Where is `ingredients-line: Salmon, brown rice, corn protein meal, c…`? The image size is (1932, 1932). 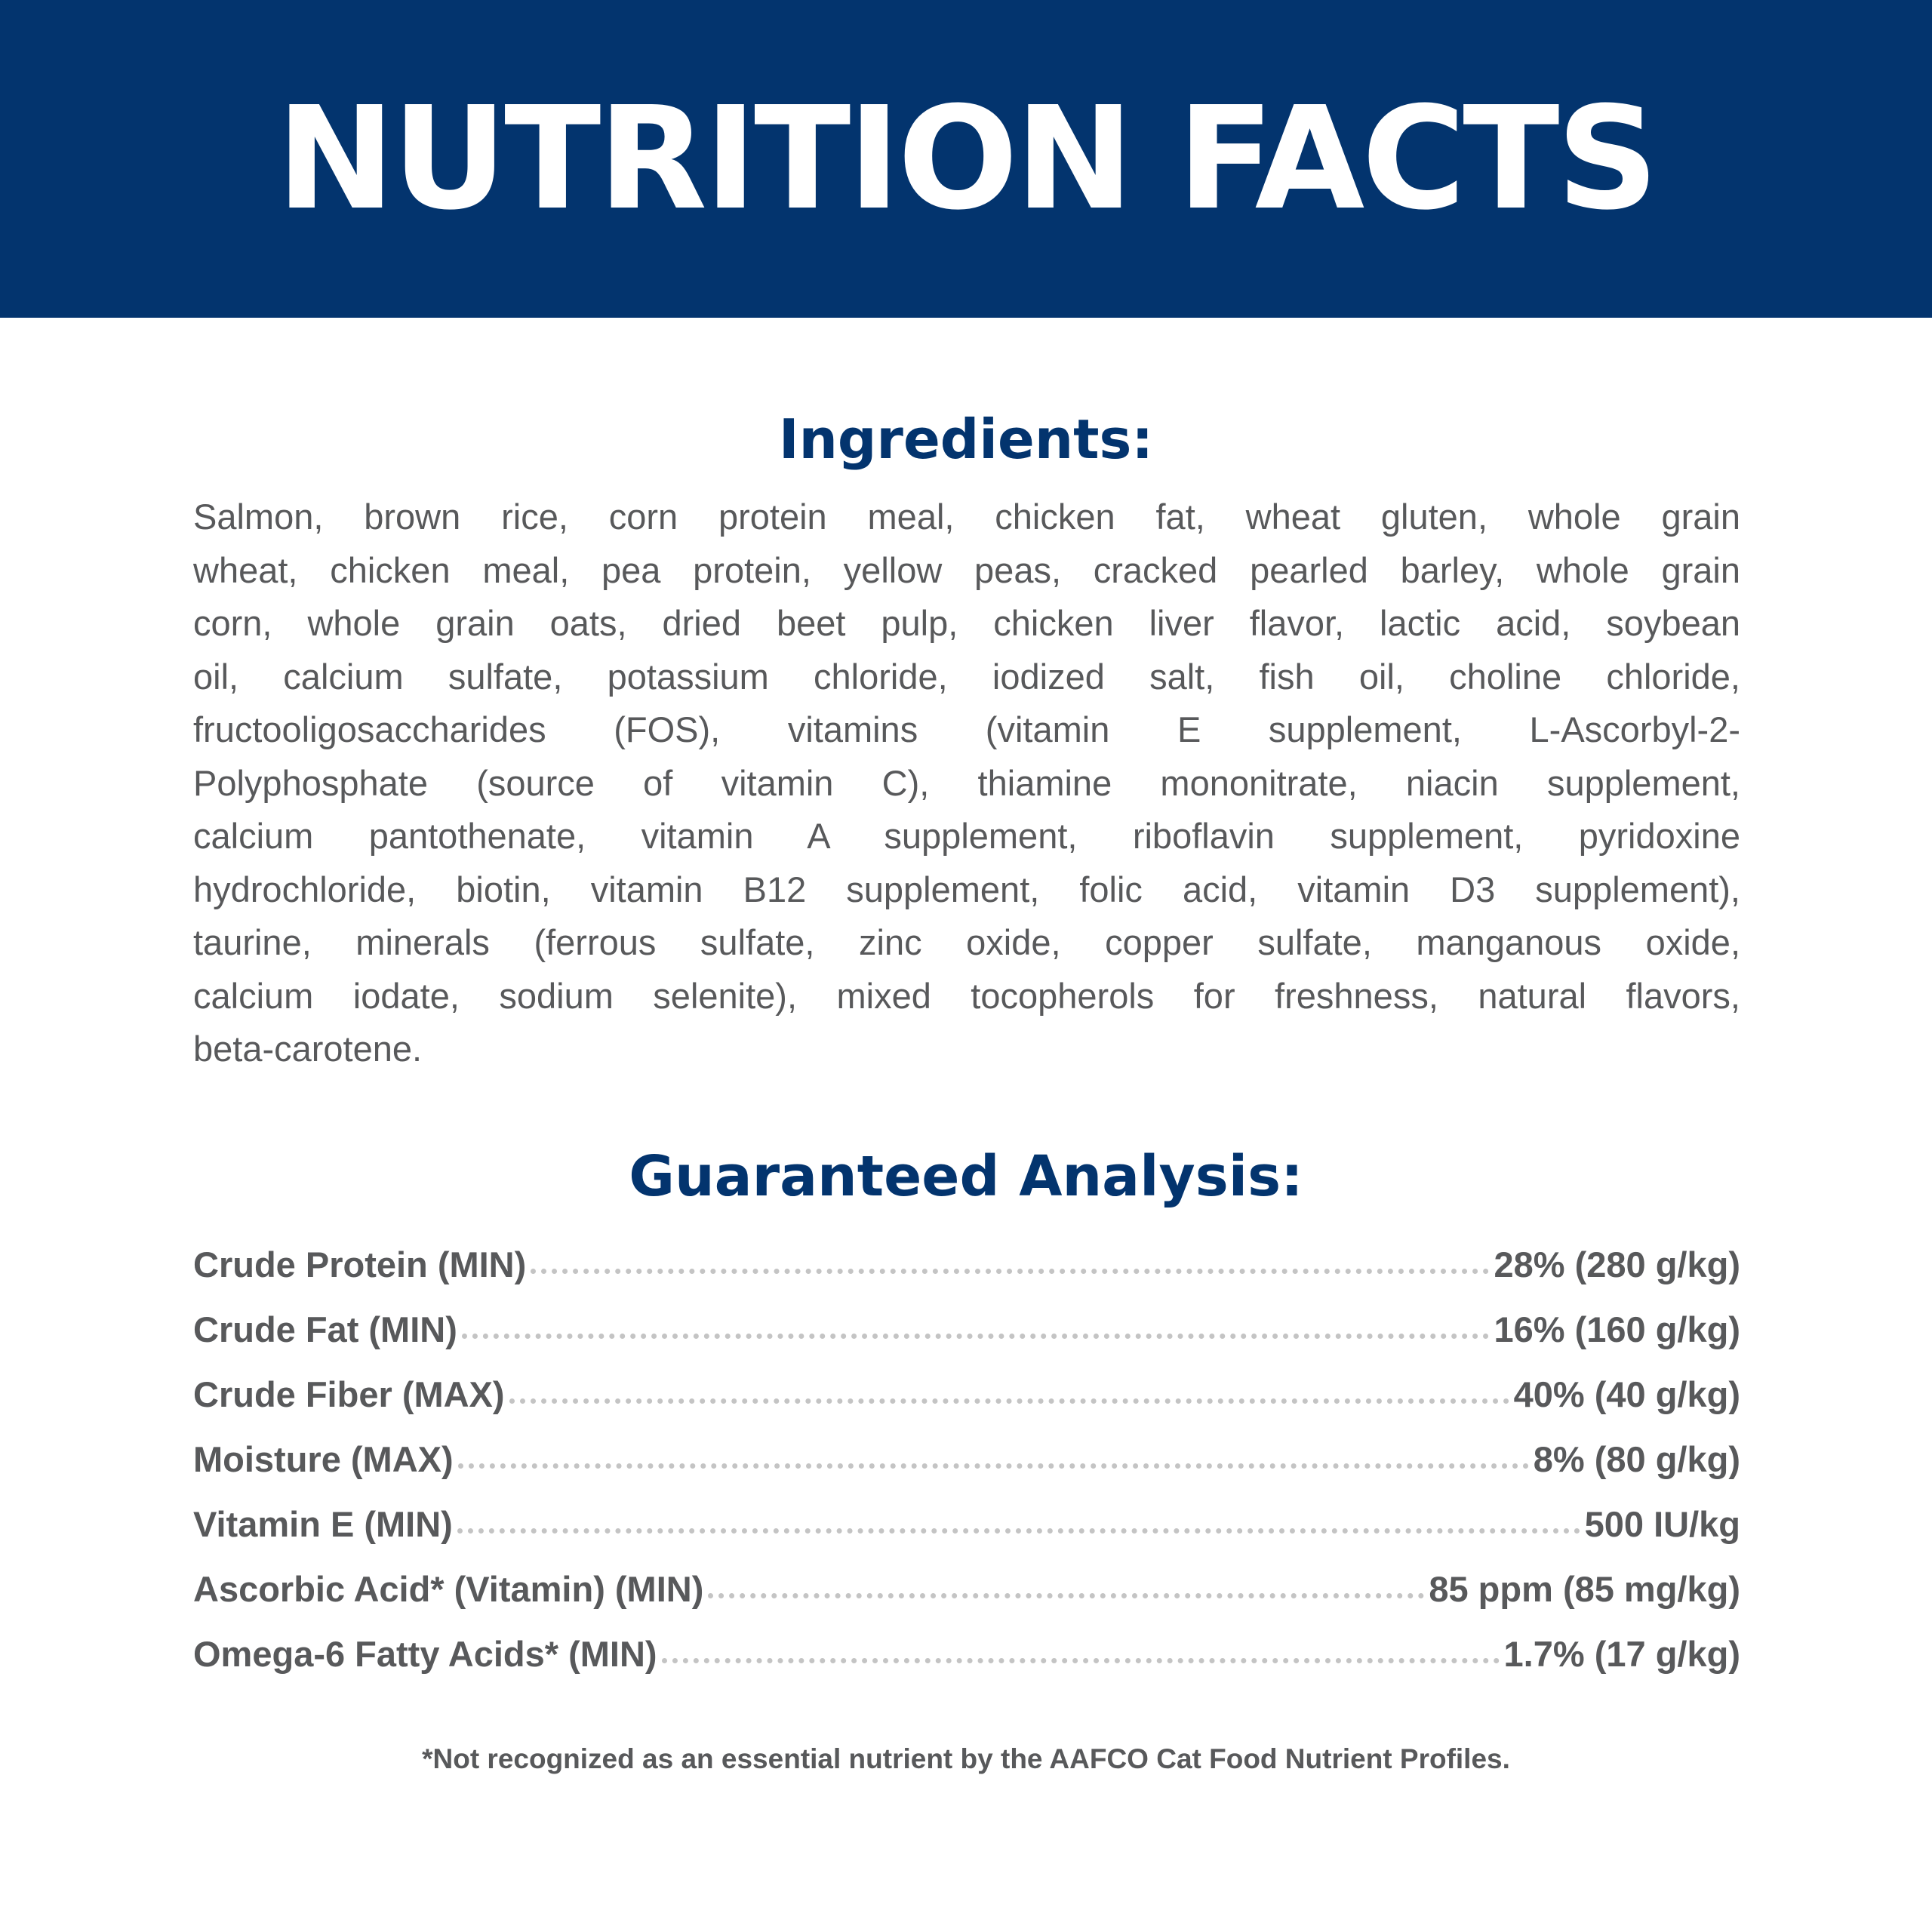 ingredients-line: Salmon, brown rice, corn protein meal, c… is located at coordinates (966, 517).